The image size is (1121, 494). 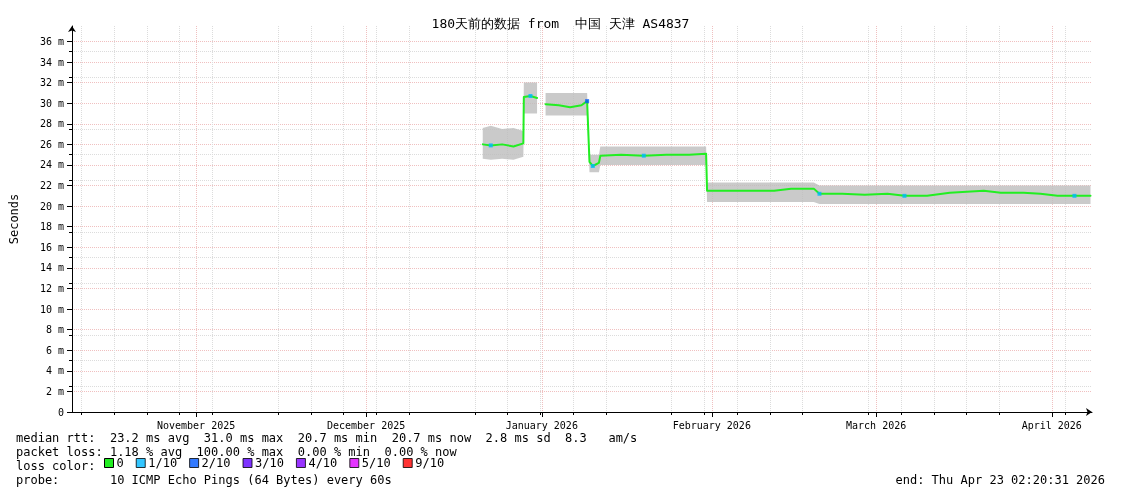 I want to click on y-tick-label: 30 m, so click(x=51, y=103).